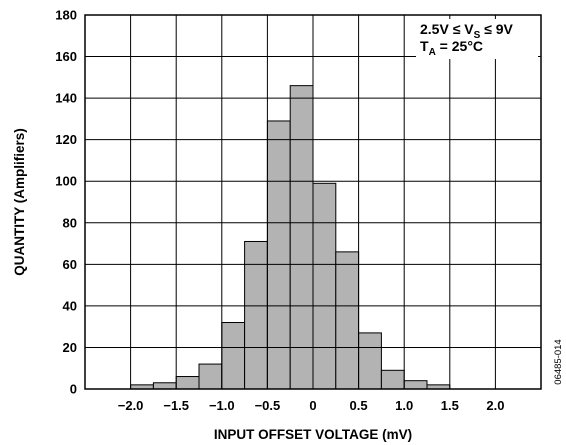 The width and height of the screenshot is (566, 445). Describe the element at coordinates (450, 405) in the screenshot. I see `x-tick-label: 1.5` at that location.